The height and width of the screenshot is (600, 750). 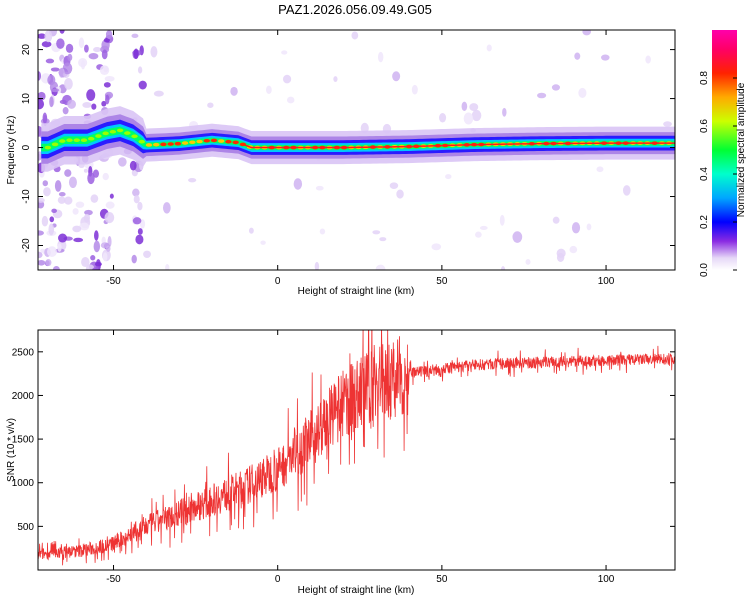 I want to click on y-tick-label: 1500, so click(x=23, y=440).